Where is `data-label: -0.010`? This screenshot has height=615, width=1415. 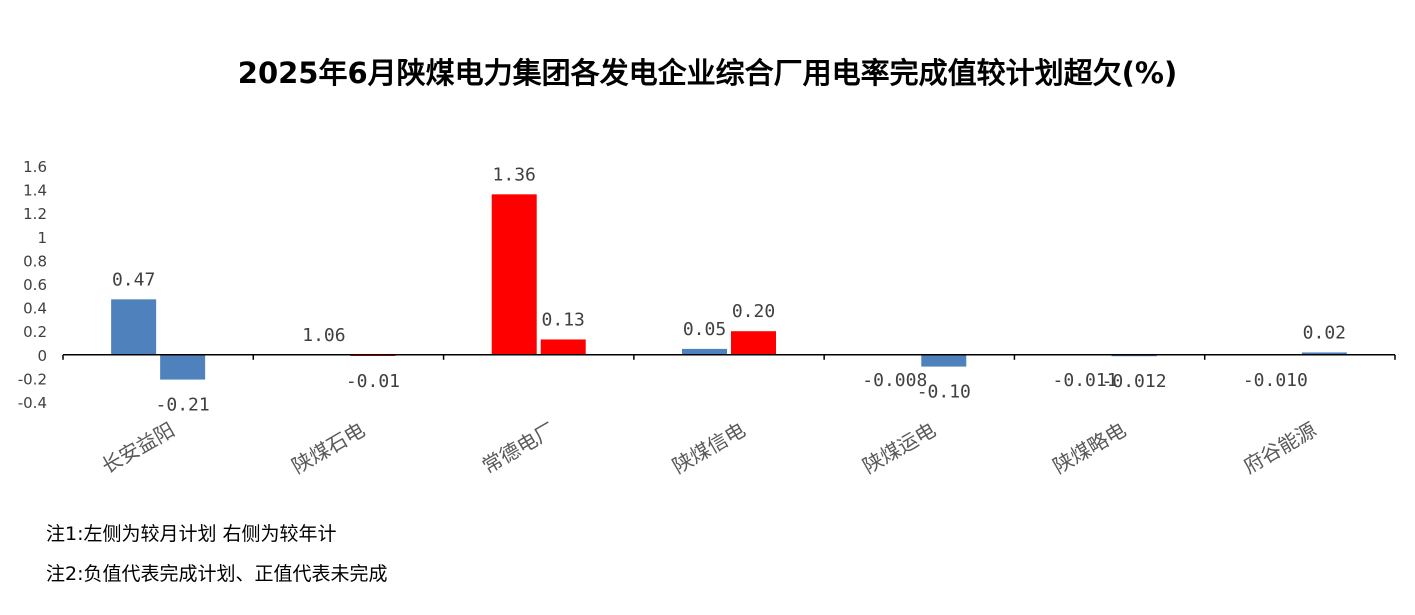 data-label: -0.010 is located at coordinates (1275, 380).